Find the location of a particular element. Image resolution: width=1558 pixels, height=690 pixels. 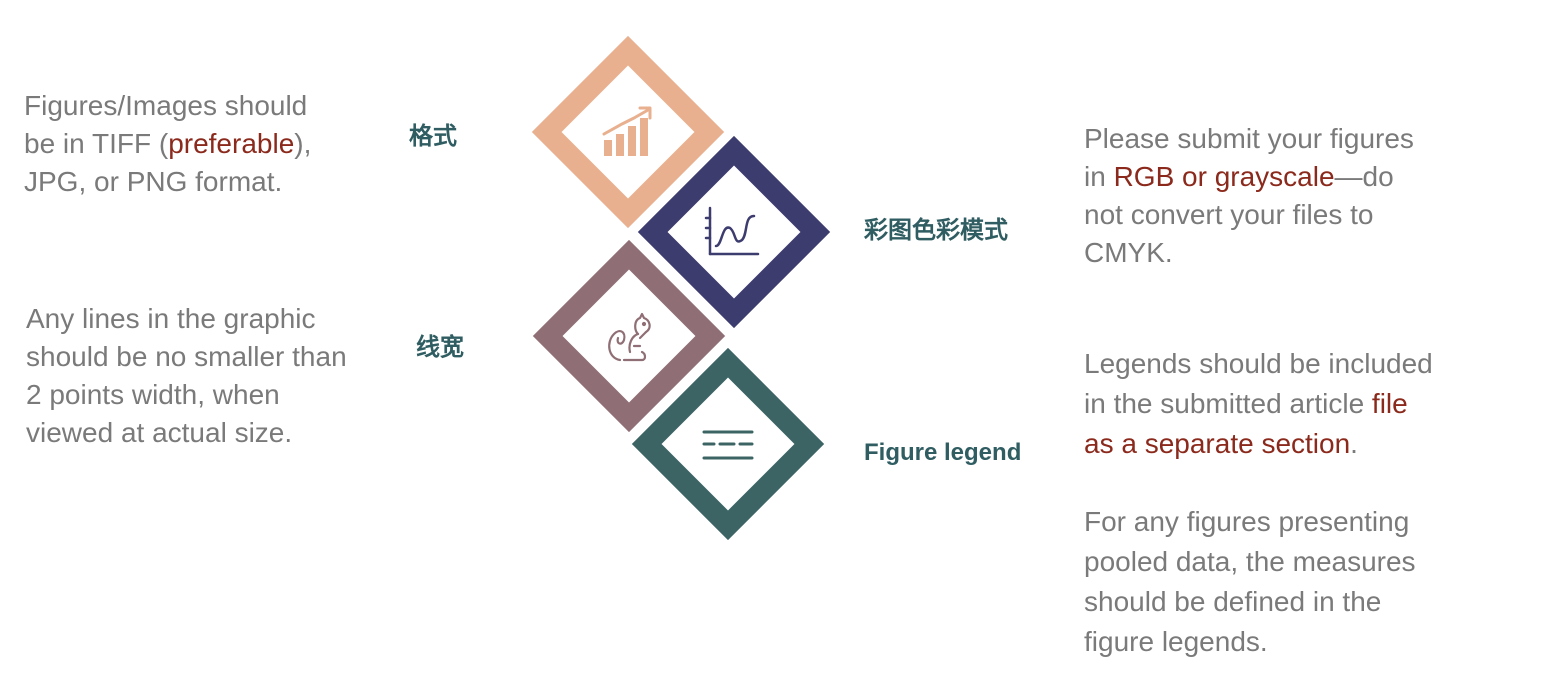

line-width-label: 线宽 is located at coordinates (440, 347).